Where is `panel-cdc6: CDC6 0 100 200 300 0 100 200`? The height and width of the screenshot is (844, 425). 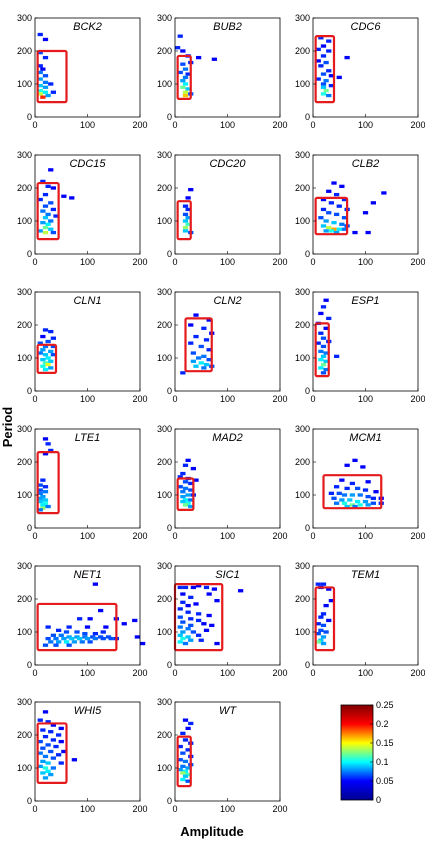
panel-cdc6: CDC6 0 100 200 300 0 100 200 is located at coordinates (360, 71).